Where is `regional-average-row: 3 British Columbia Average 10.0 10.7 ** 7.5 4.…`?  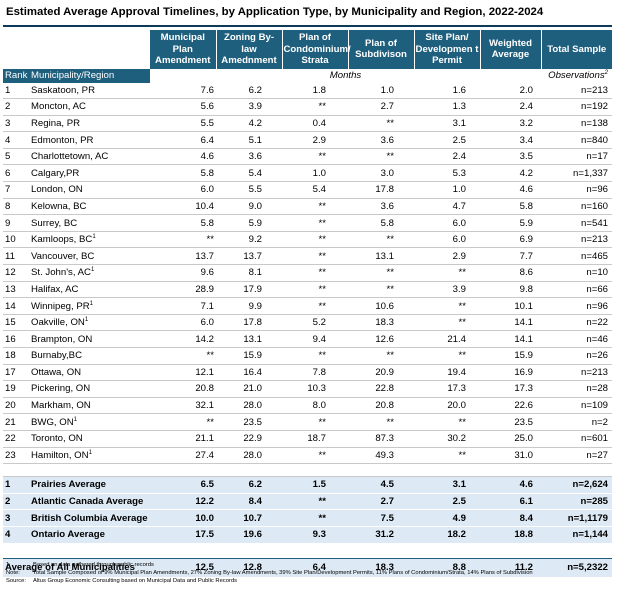 regional-average-row: 3 British Columbia Average 10.0 10.7 ** 7.5 4.… is located at coordinates (307, 518).